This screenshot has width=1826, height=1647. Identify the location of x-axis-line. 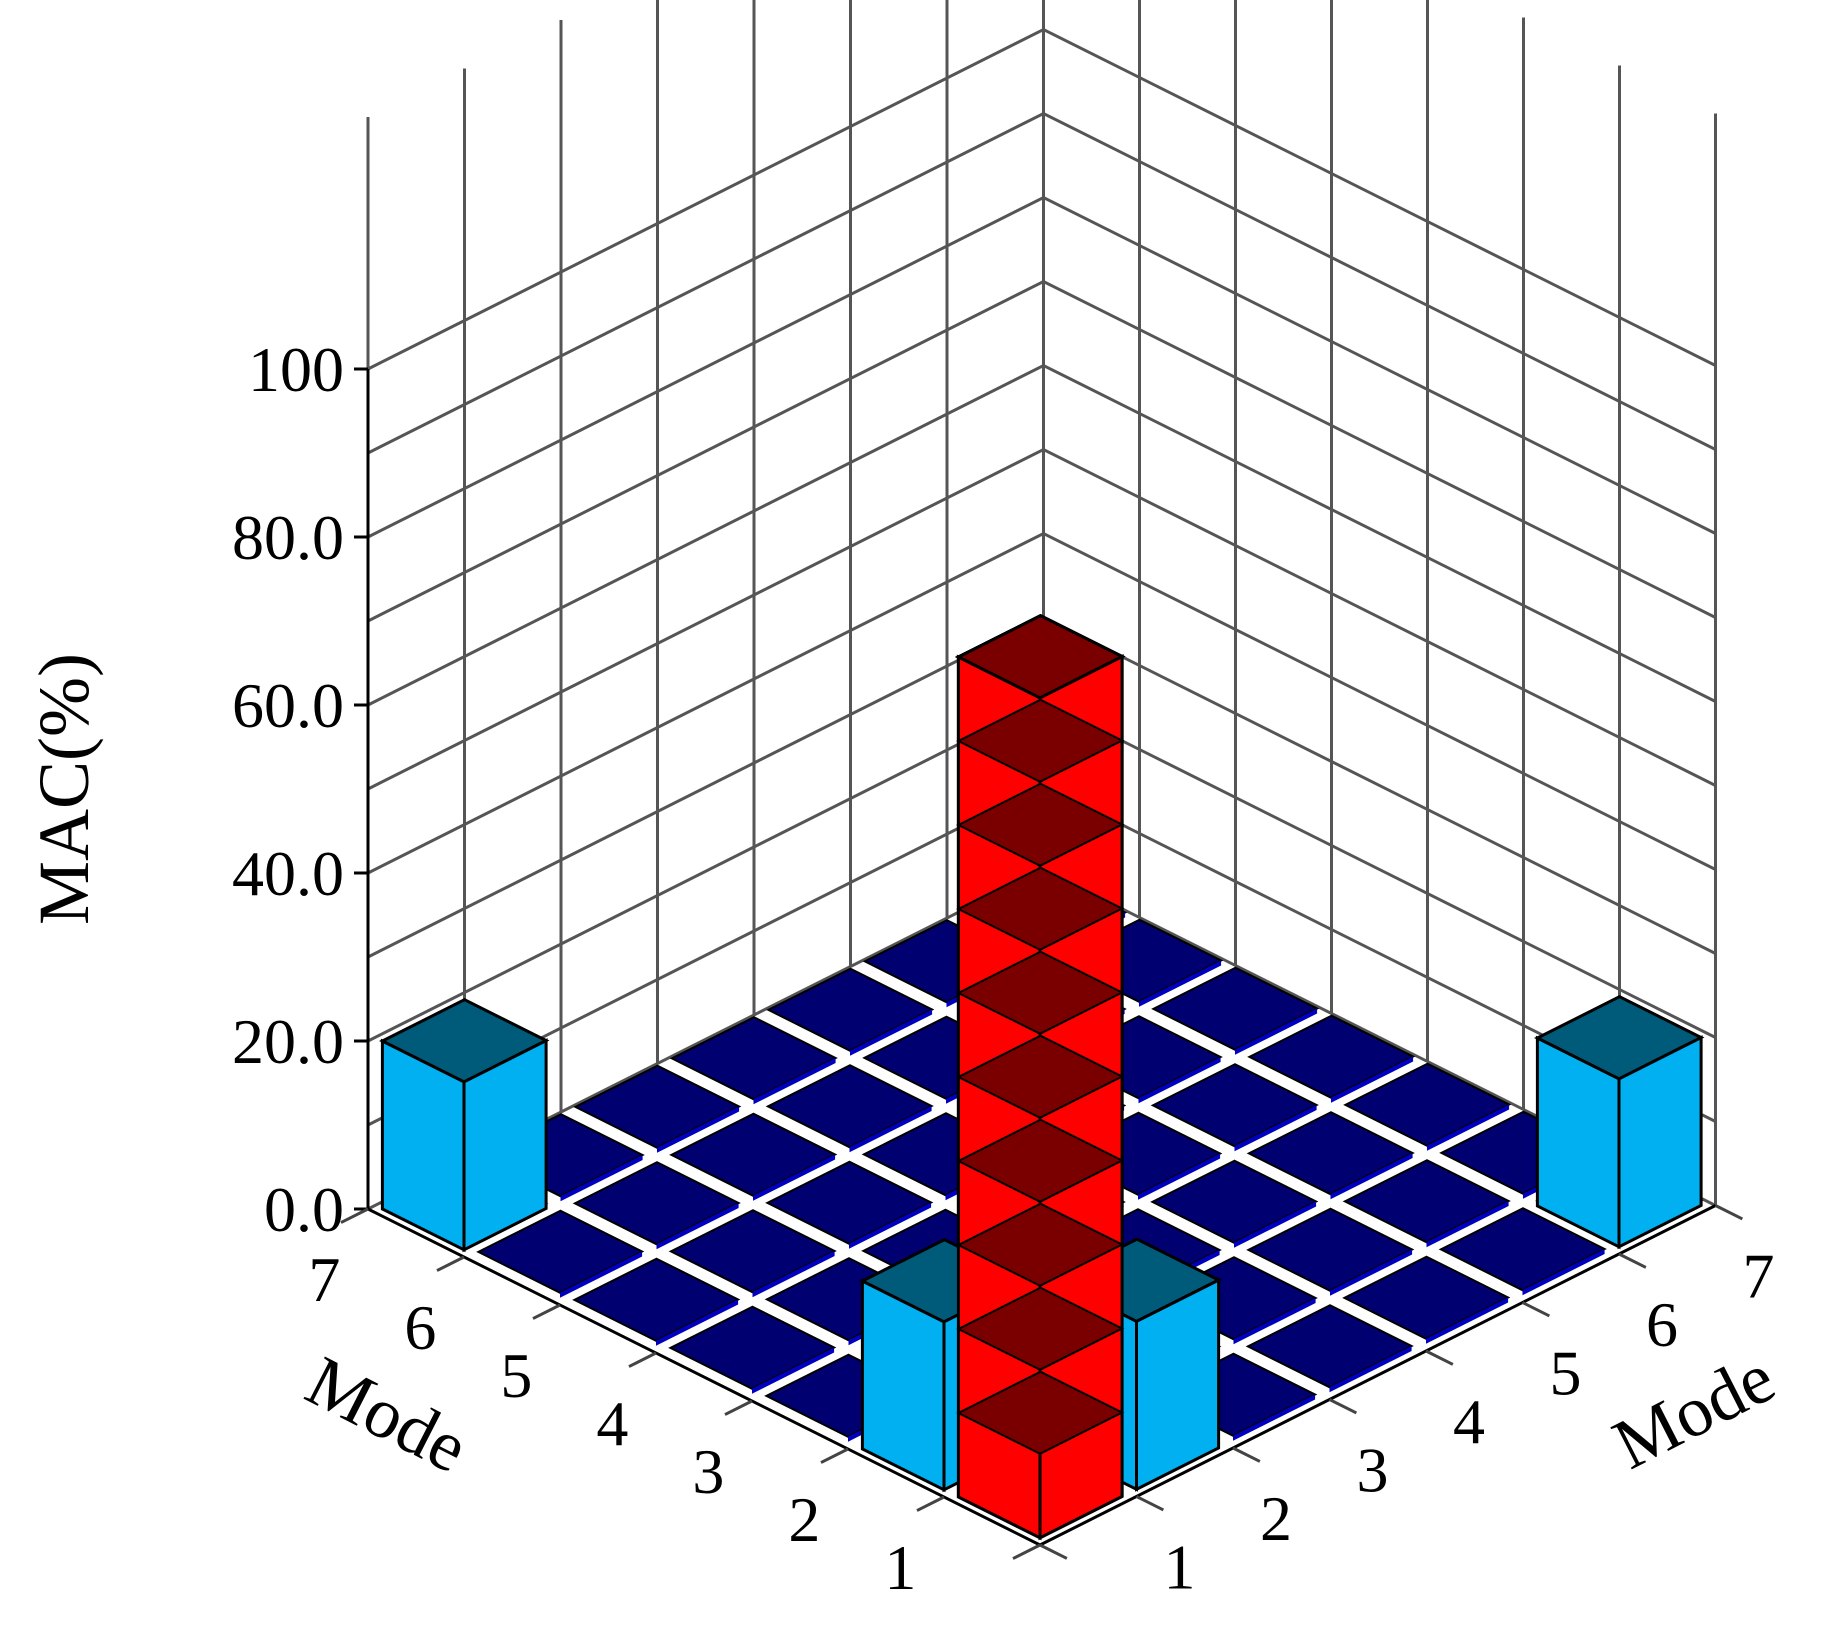
(1378, 1375).